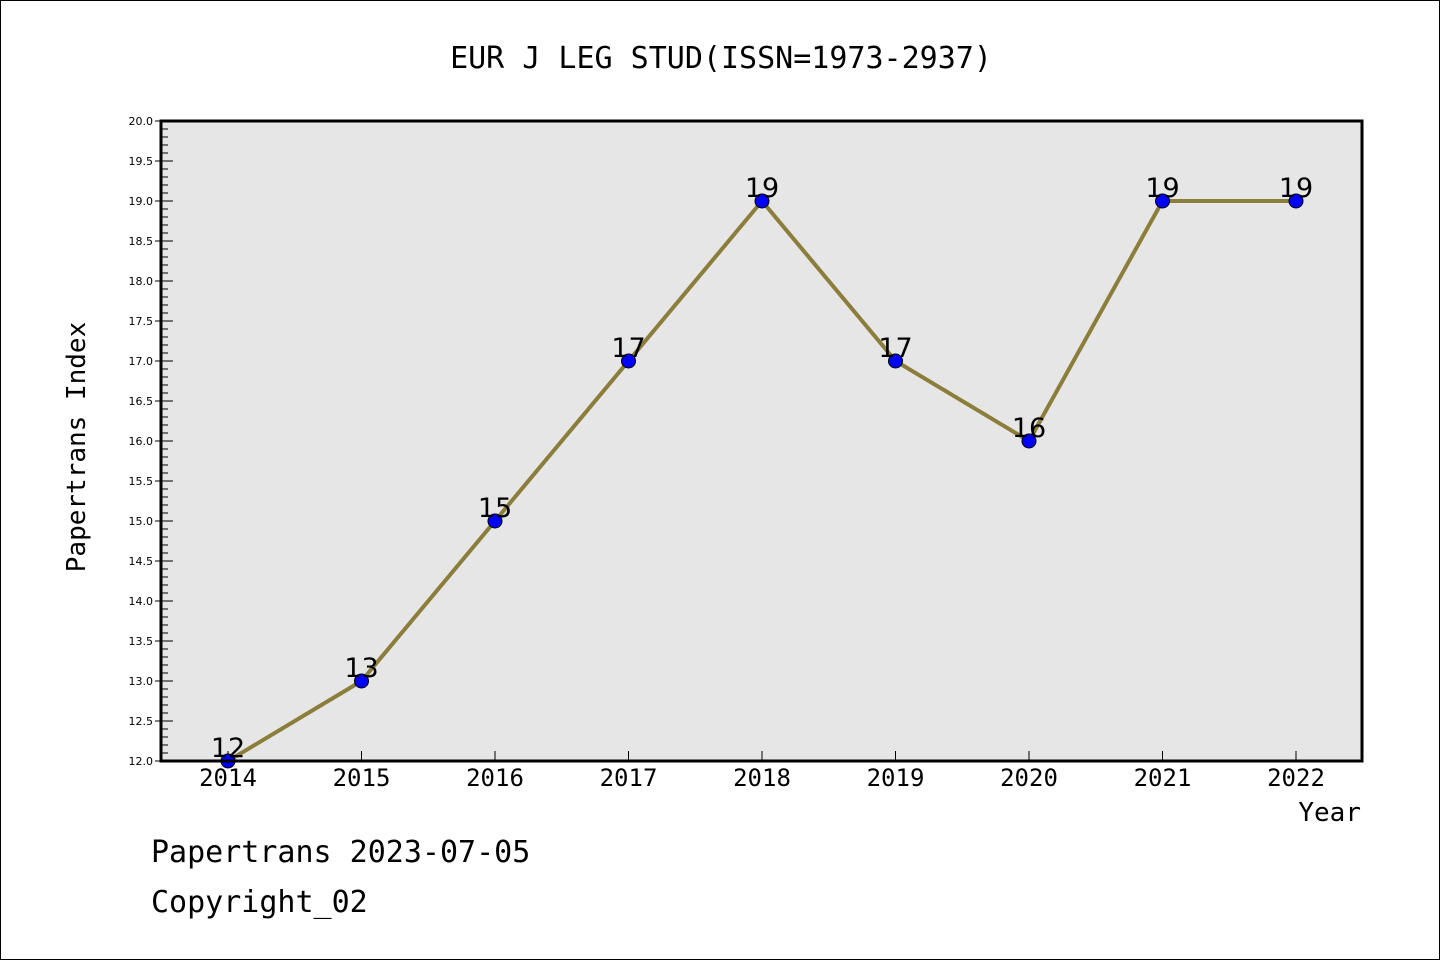 This screenshot has height=960, width=1440. What do you see at coordinates (141, 281) in the screenshot?
I see `y-tick-label: 18.0` at bounding box center [141, 281].